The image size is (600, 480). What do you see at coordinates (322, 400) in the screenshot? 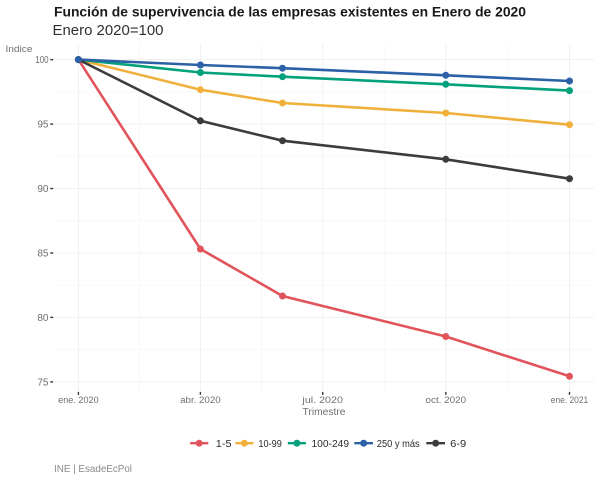
I see `svg-text: jul. 2020` at bounding box center [322, 400].